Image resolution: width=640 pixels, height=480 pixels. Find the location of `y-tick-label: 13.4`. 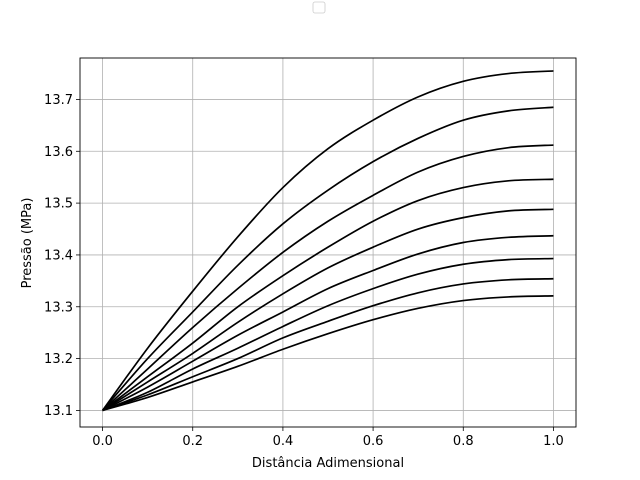

y-tick-label: 13.4 is located at coordinates (58, 255).